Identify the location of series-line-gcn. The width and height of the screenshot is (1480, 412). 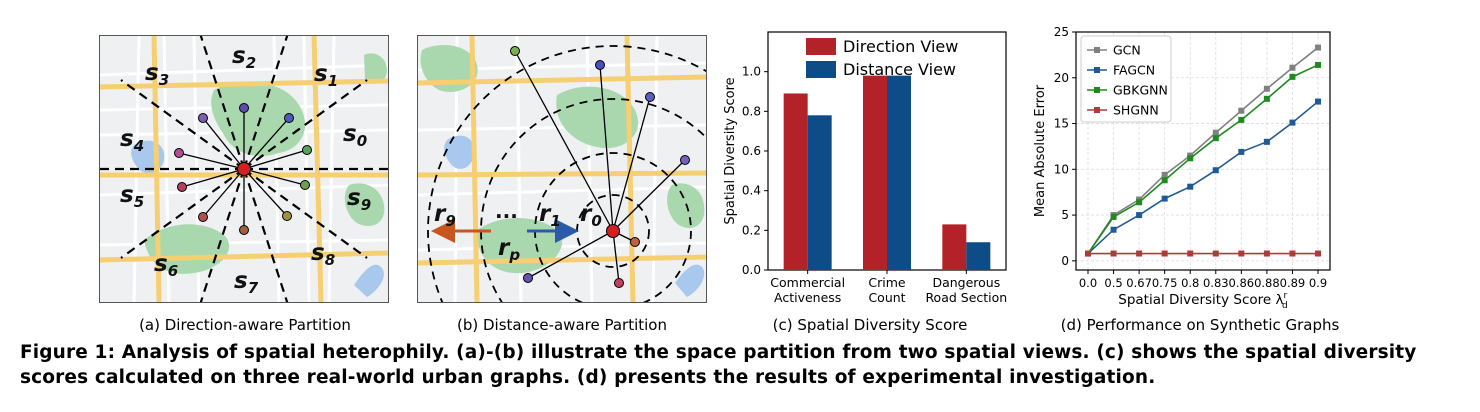
(1203, 150).